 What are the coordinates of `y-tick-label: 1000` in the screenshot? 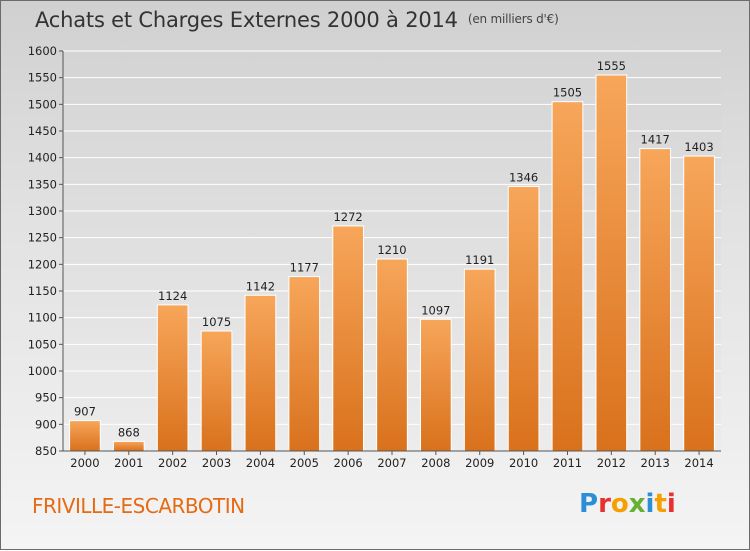 It's located at (42, 371).